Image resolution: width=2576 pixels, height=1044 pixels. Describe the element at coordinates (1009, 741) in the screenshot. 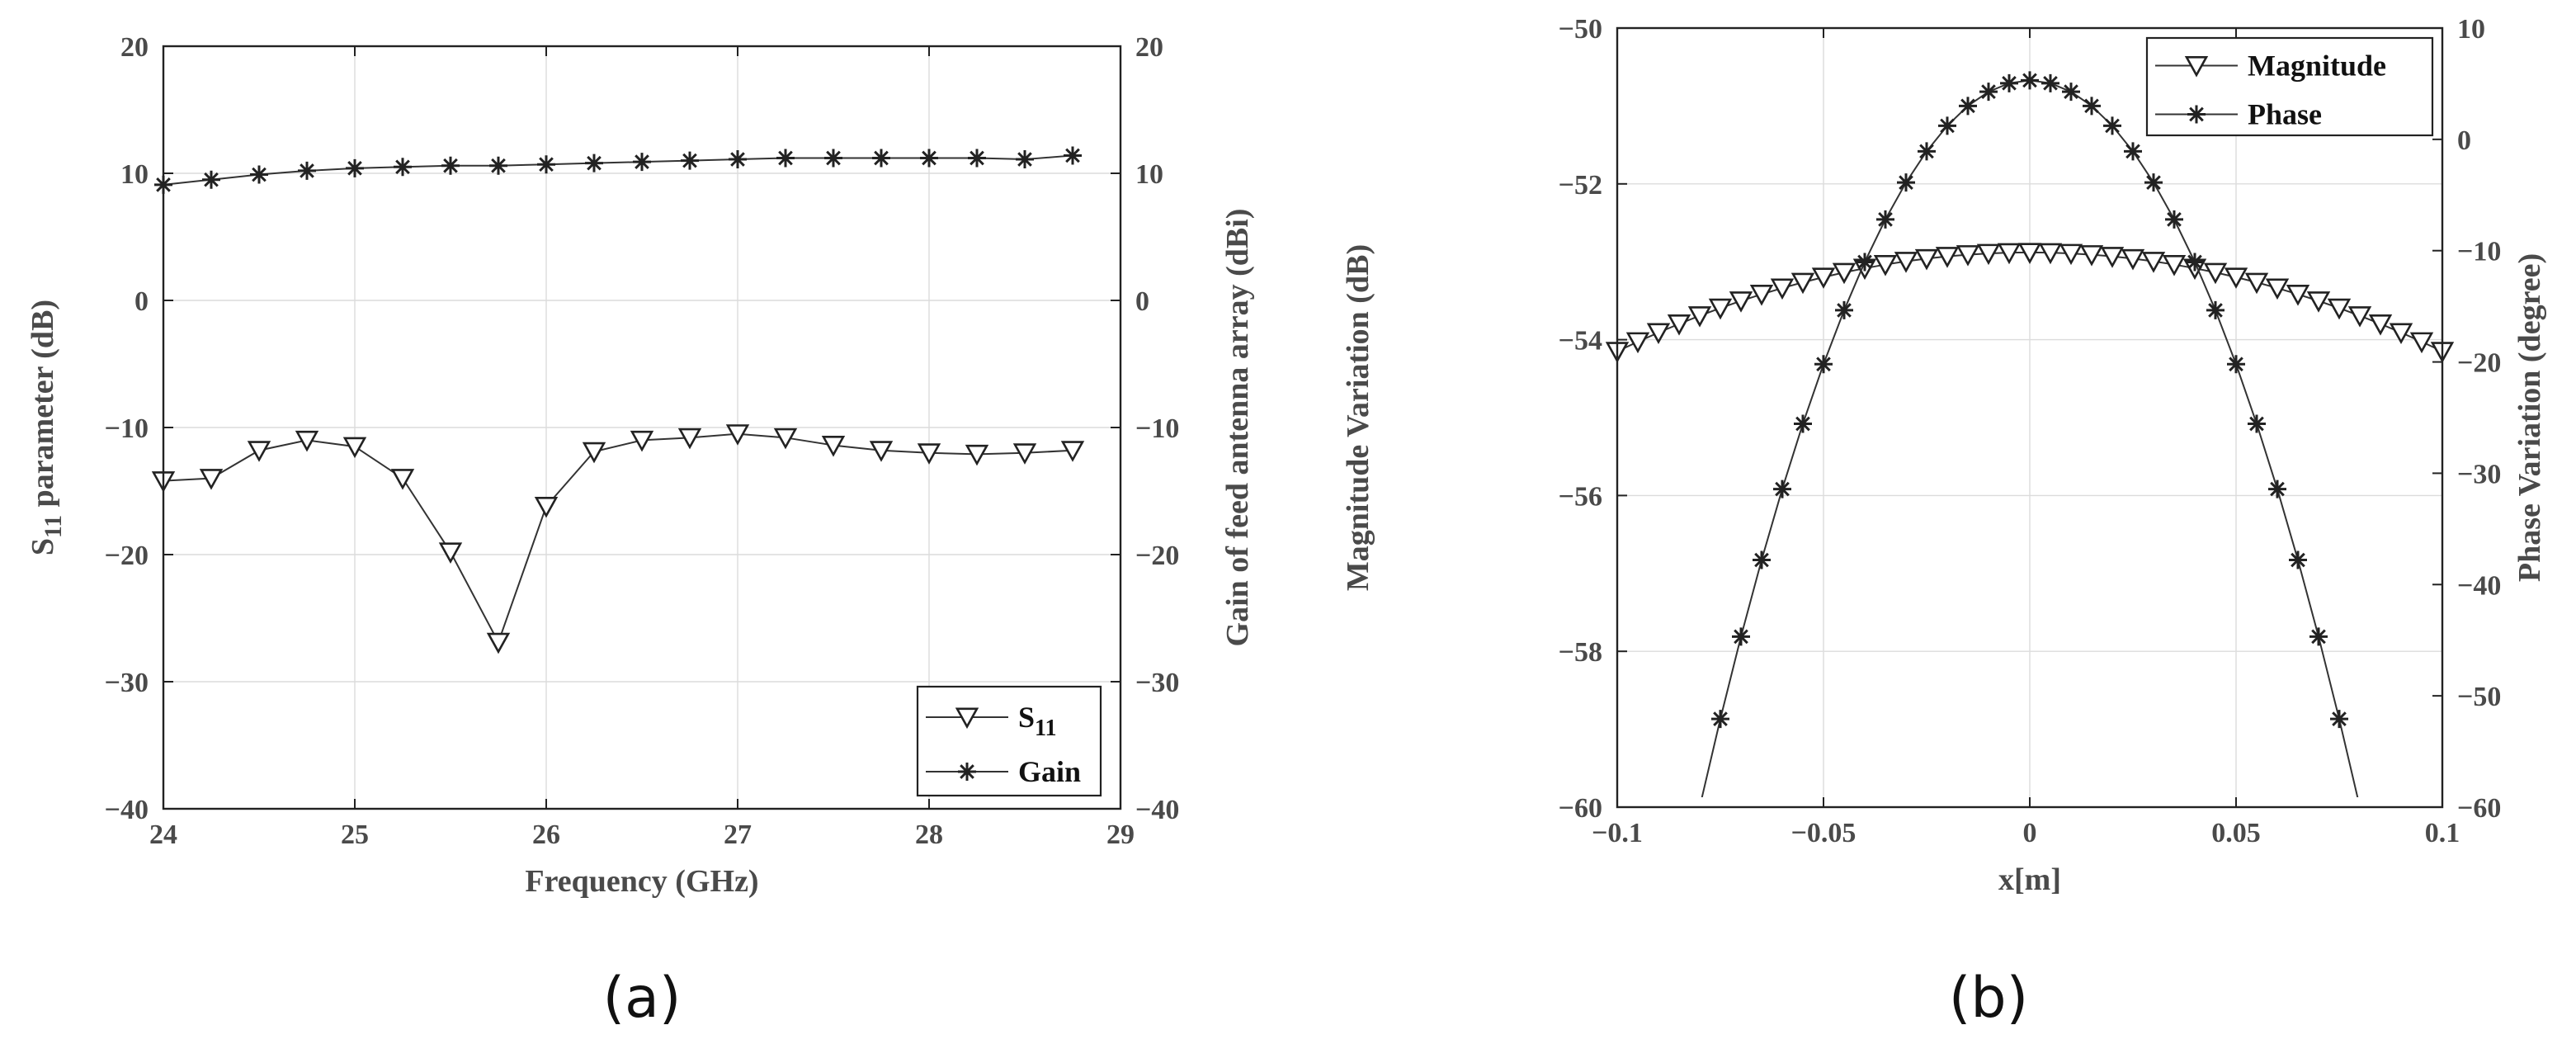

I see `legend: S11 Gain` at that location.